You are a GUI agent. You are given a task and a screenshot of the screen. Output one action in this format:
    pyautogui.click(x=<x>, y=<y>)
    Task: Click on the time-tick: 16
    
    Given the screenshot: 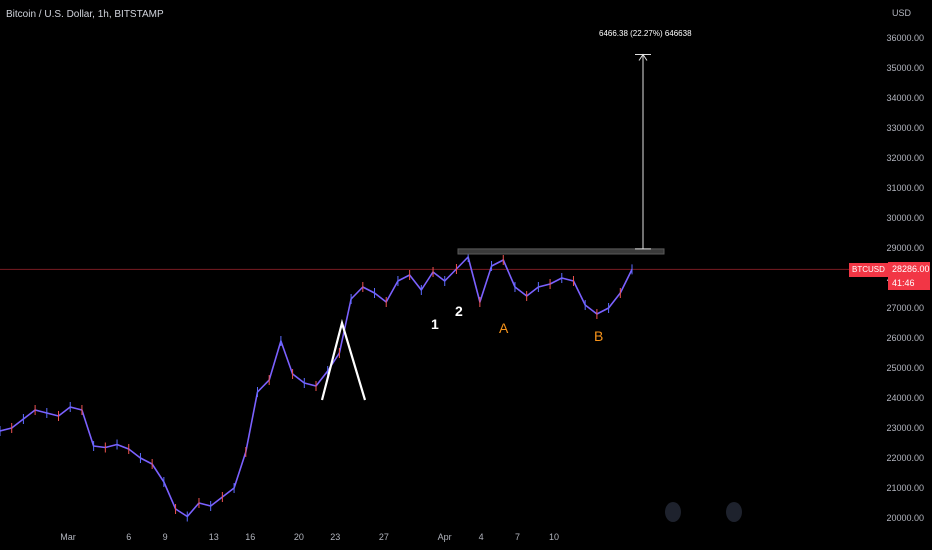 What is the action you would take?
    pyautogui.click(x=250, y=537)
    